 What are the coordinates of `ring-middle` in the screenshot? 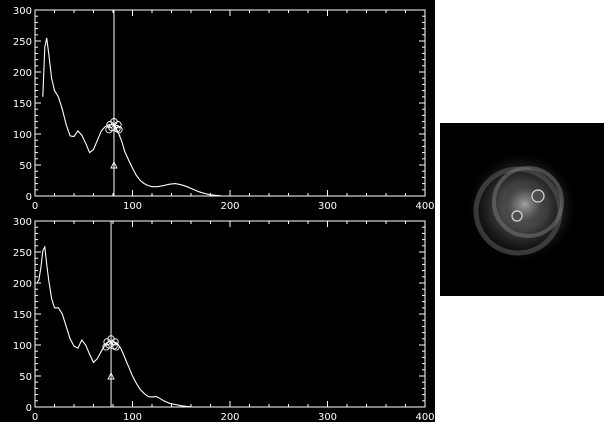 It's located at (528, 202).